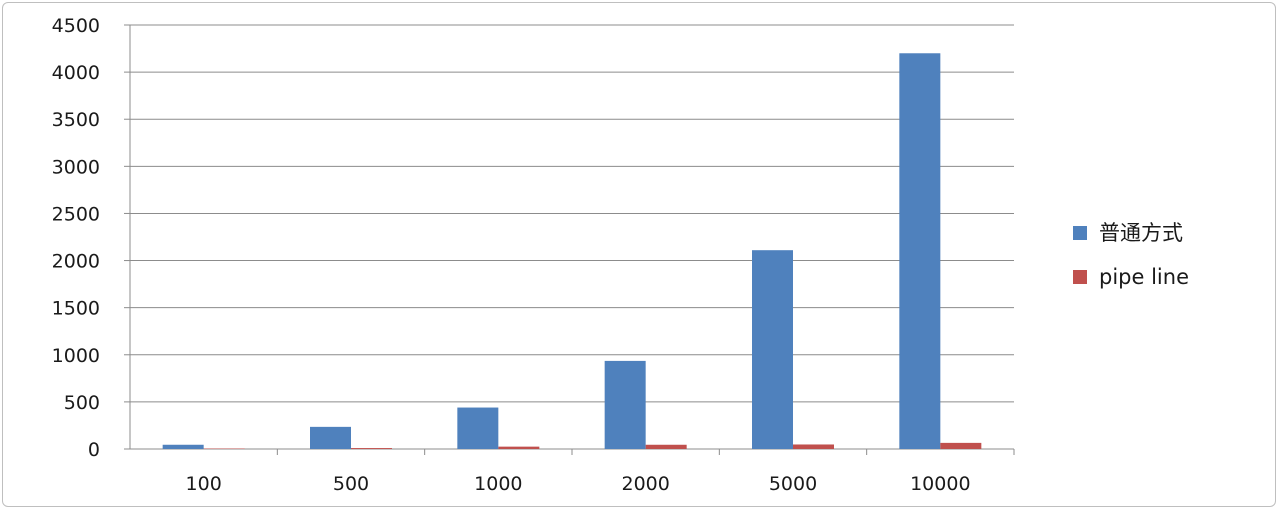 The image size is (1280, 511). Describe the element at coordinates (204, 484) in the screenshot. I see `x-tick-label-100: 100` at that location.